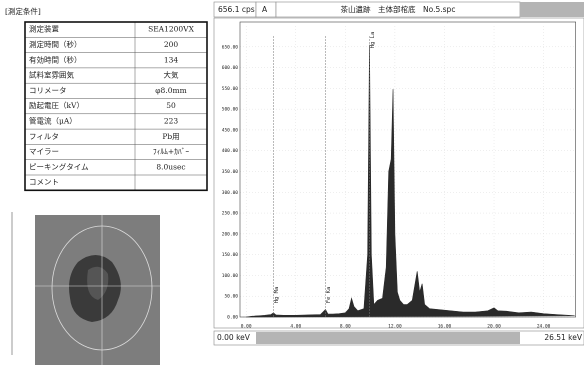  What do you see at coordinates (171, 105) in the screenshot?
I see `cell-value: 50` at bounding box center [171, 105].